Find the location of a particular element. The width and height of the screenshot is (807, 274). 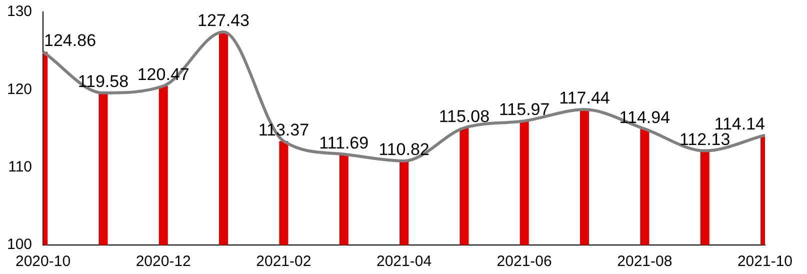

y-tick-label: 130 is located at coordinates (19, 11).